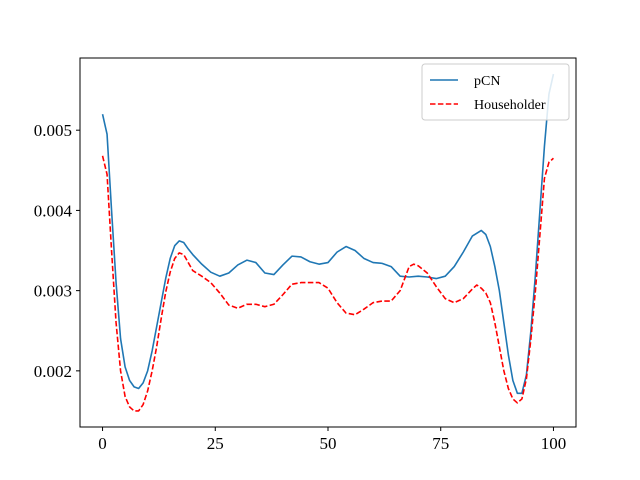 The image size is (640, 480). What do you see at coordinates (215, 443) in the screenshot?
I see `x-tick-label: 25` at bounding box center [215, 443].